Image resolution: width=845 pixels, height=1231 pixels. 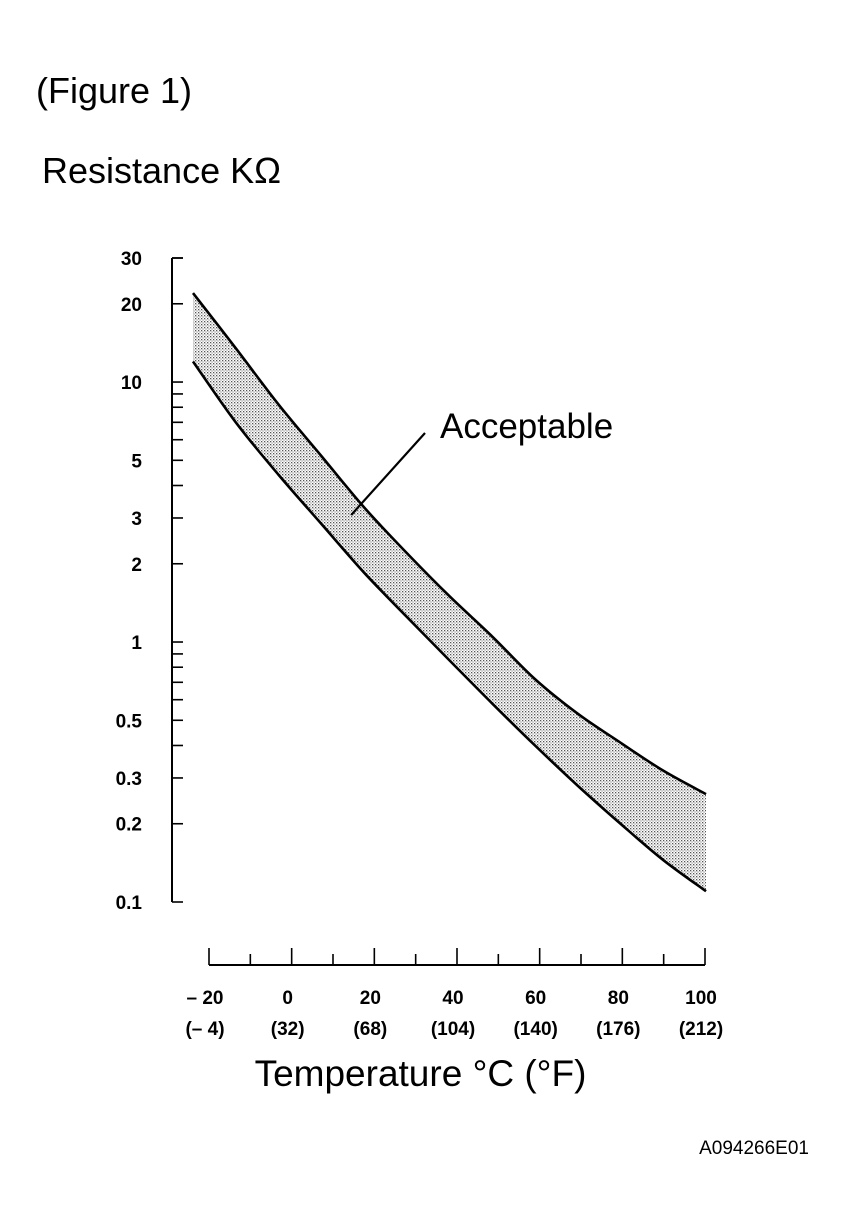 I want to click on x-tick-label-fahrenheit: (68), so click(x=370, y=1029).